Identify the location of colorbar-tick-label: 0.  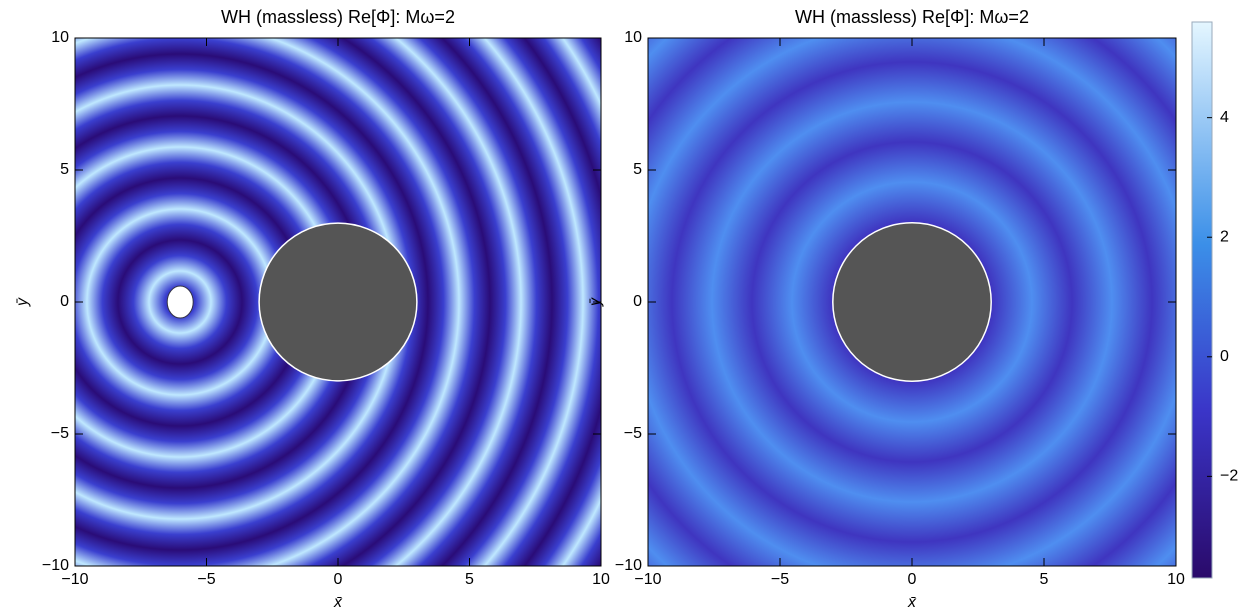
(1224, 356).